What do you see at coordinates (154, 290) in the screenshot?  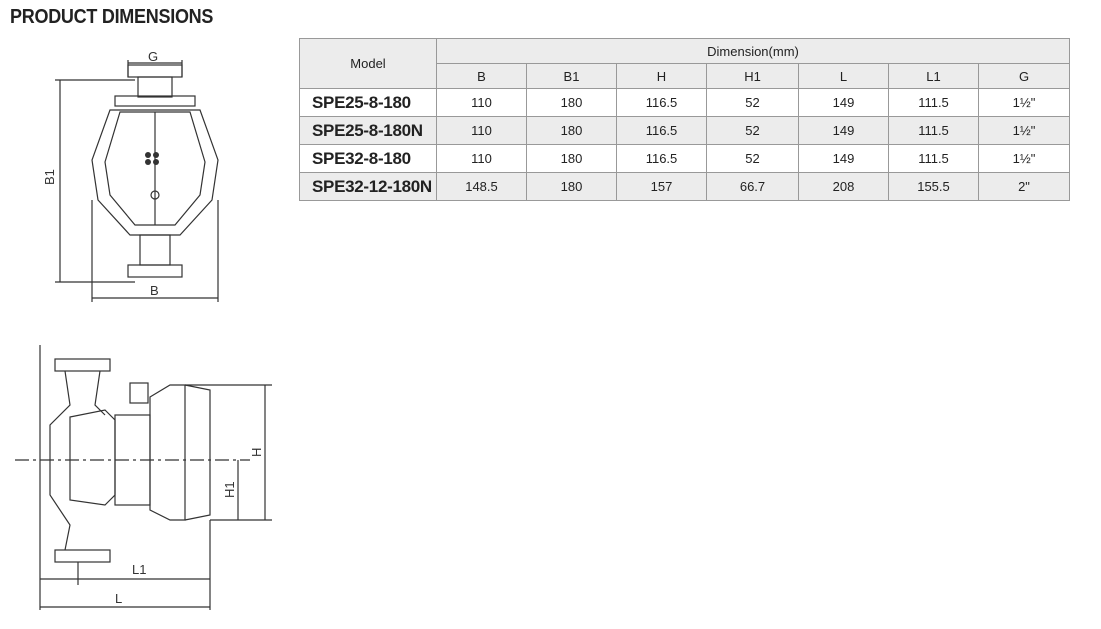 I see `dimension-label-b: B` at bounding box center [154, 290].